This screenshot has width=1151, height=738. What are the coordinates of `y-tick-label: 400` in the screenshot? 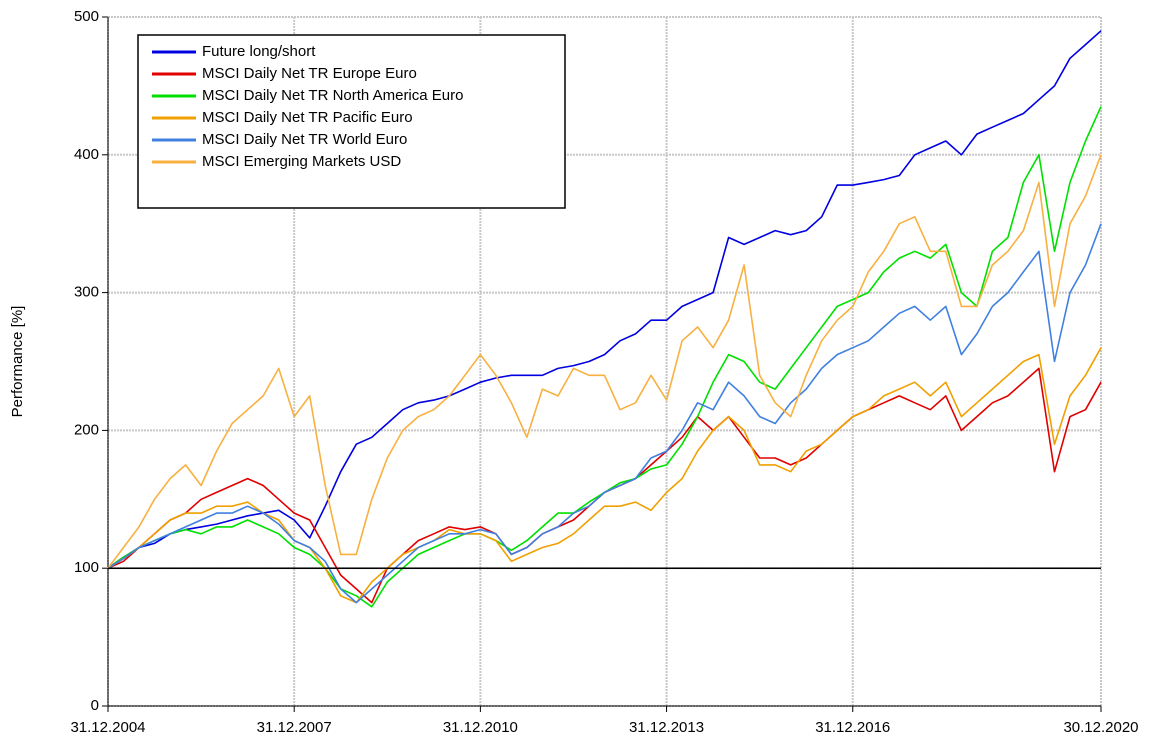 It's located at (86, 154).